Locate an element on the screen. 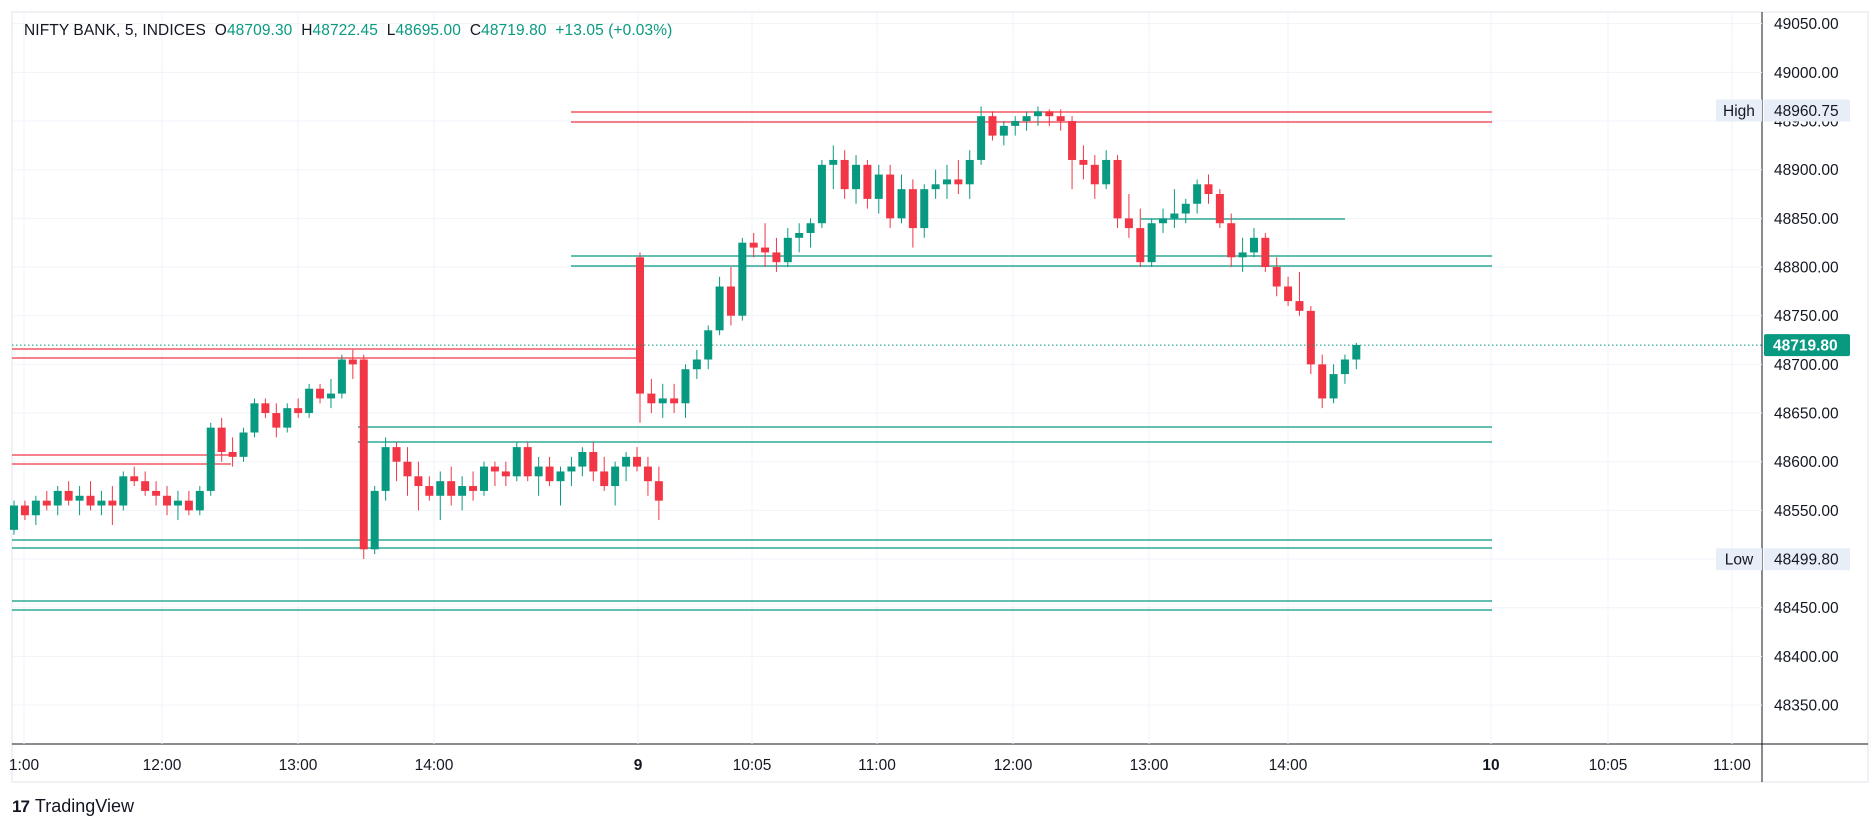 The height and width of the screenshot is (829, 1870). open-value: 48709.30 is located at coordinates (259, 30).